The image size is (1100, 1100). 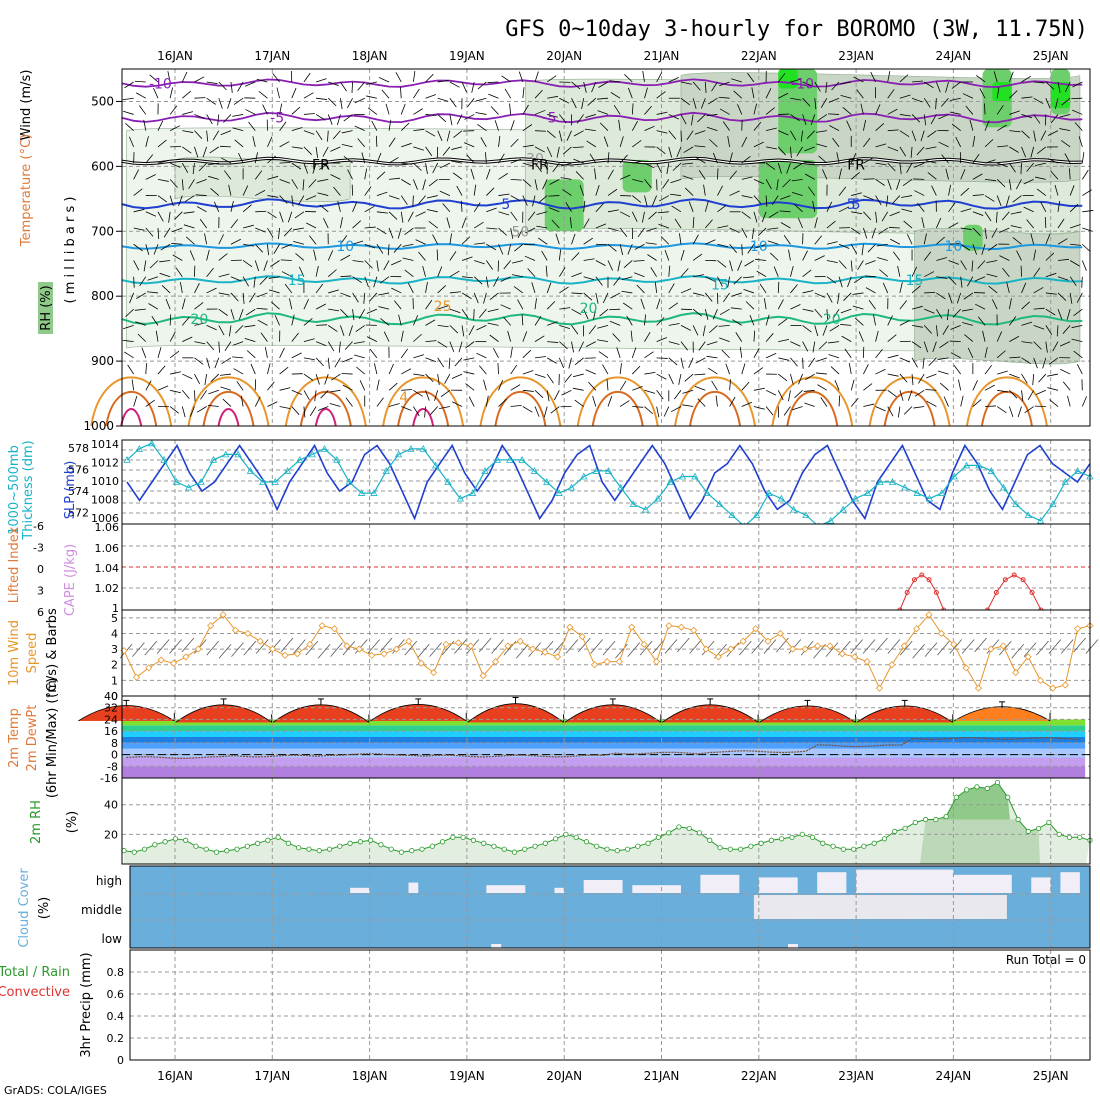 What do you see at coordinates (602, 280) in the screenshot?
I see `contour-15c` at bounding box center [602, 280].